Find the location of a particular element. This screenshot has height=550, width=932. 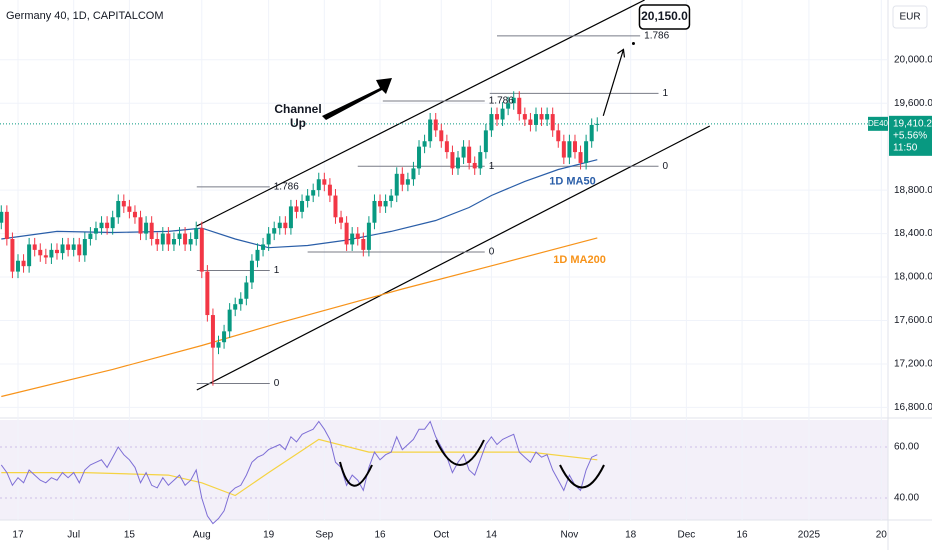

chart-title: Germany 40, 1D, CAPITALCOM is located at coordinates (85, 16).